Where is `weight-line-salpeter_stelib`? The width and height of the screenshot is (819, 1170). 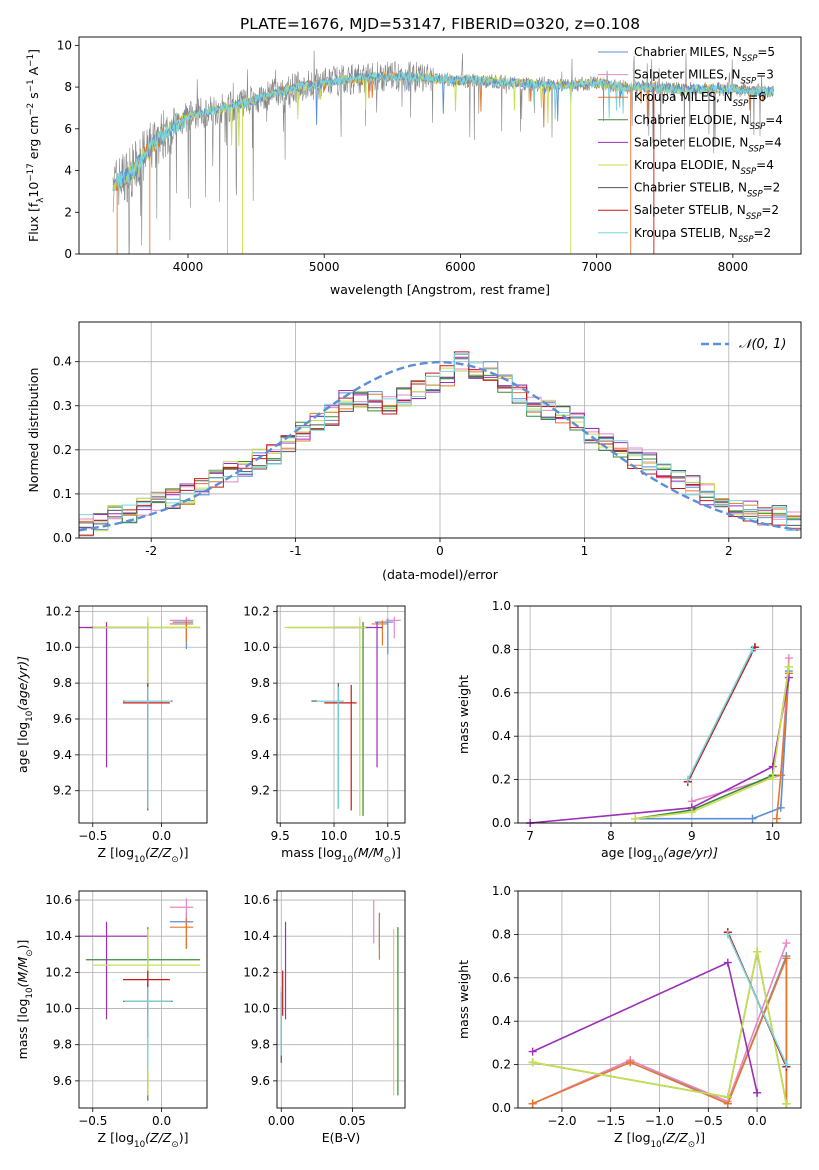 weight-line-salpeter_stelib is located at coordinates (721, 714).